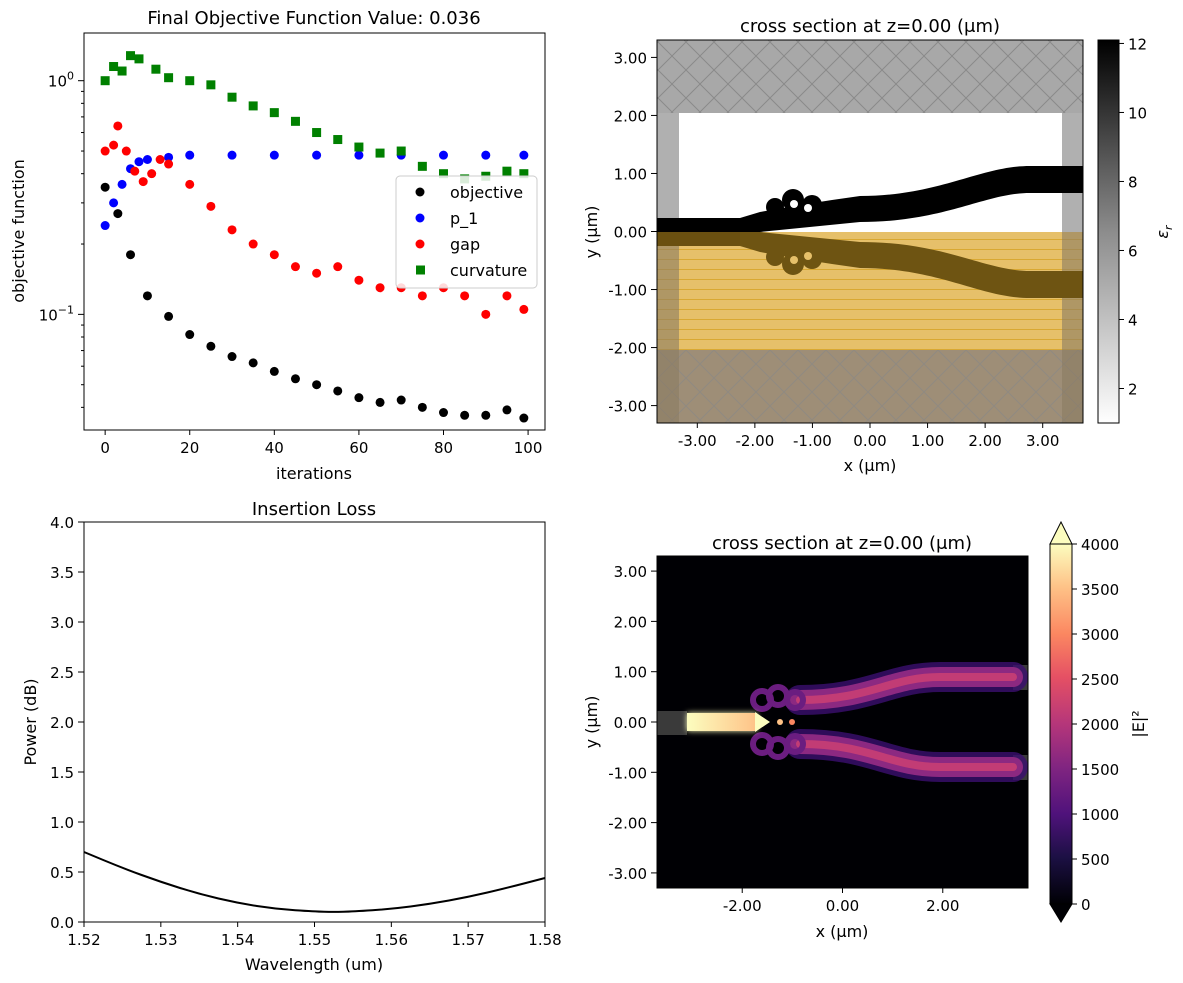 Image resolution: width=1183 pixels, height=983 pixels. What do you see at coordinates (528, 448) in the screenshot?
I see `x-tick-label: 100` at bounding box center [528, 448].